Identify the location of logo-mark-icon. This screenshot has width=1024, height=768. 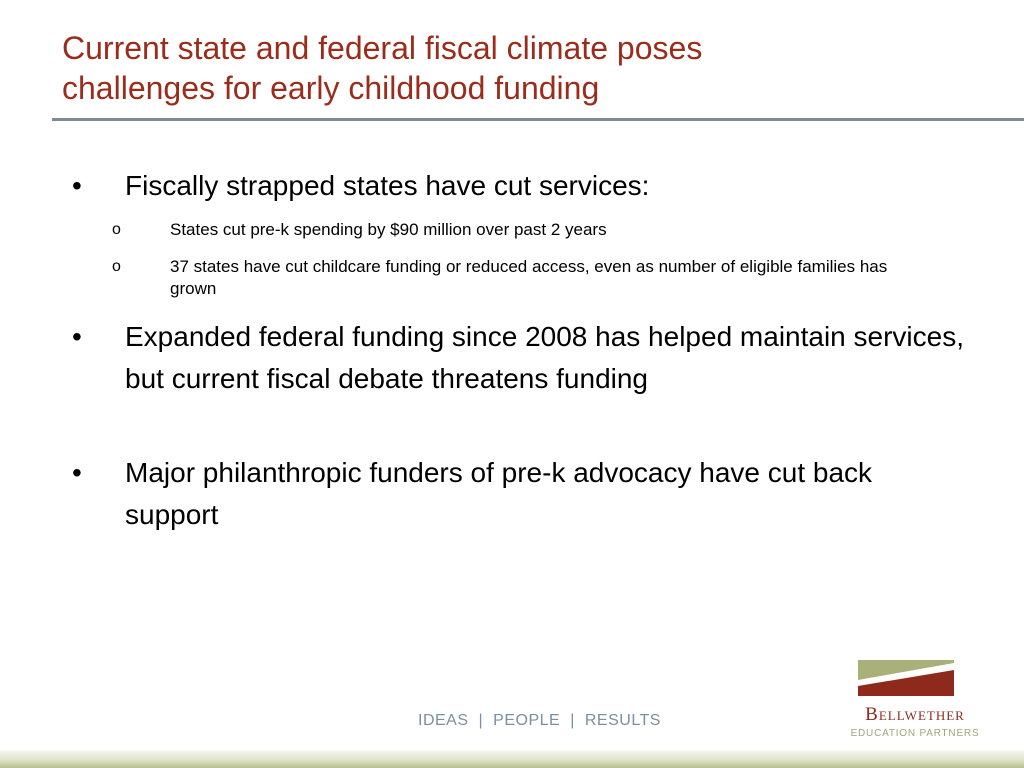
(915, 680).